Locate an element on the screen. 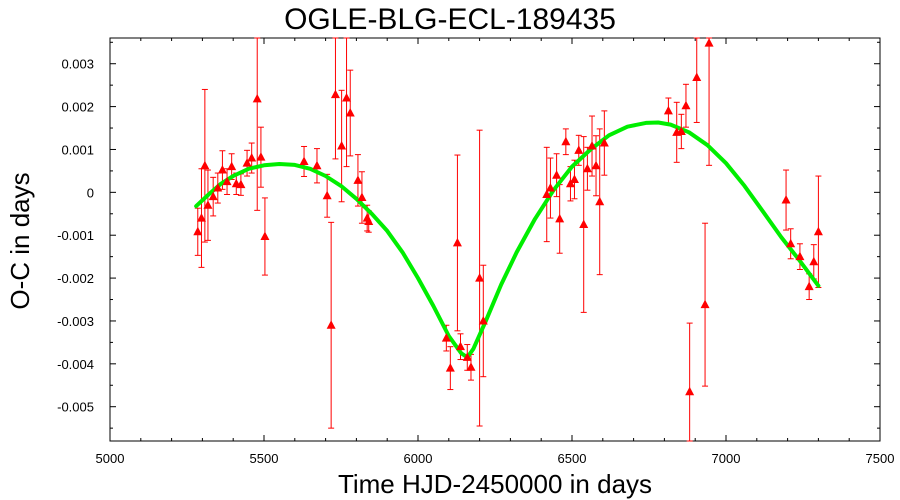 The width and height of the screenshot is (900, 500). y-tick-label: -0.004 is located at coordinates (75, 364).